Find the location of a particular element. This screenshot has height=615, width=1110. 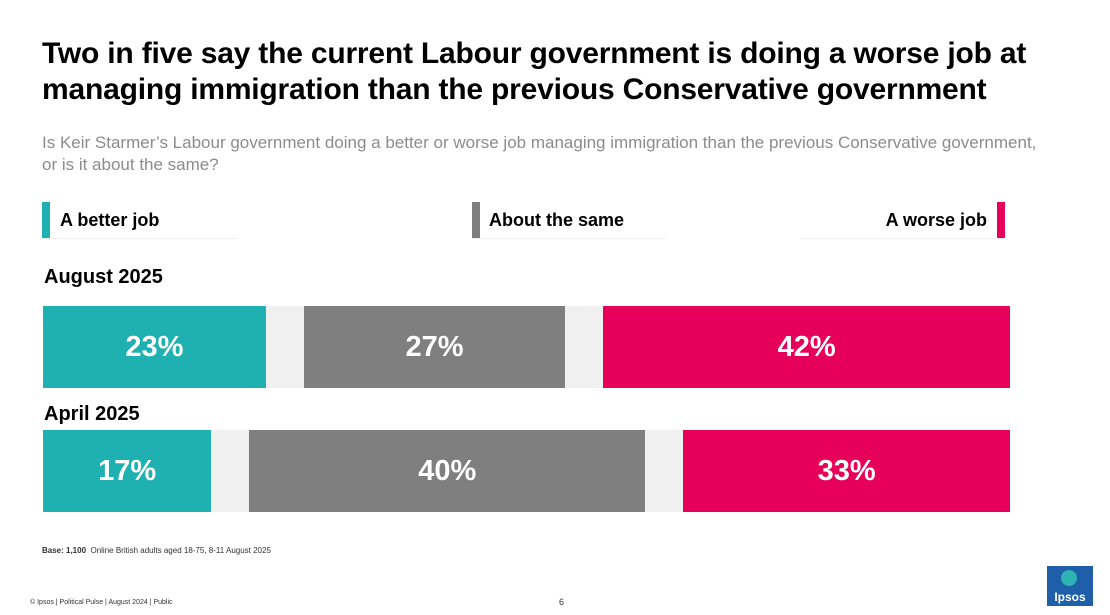

bar-segment-worse: 33% is located at coordinates (846, 471).